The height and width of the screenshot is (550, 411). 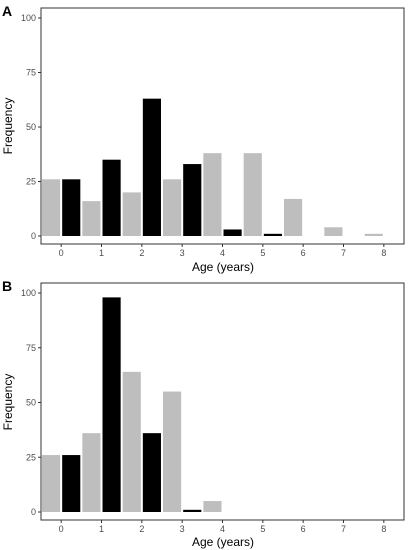 I want to click on panel-a-x-tick-label-0: 0, so click(x=61, y=253).